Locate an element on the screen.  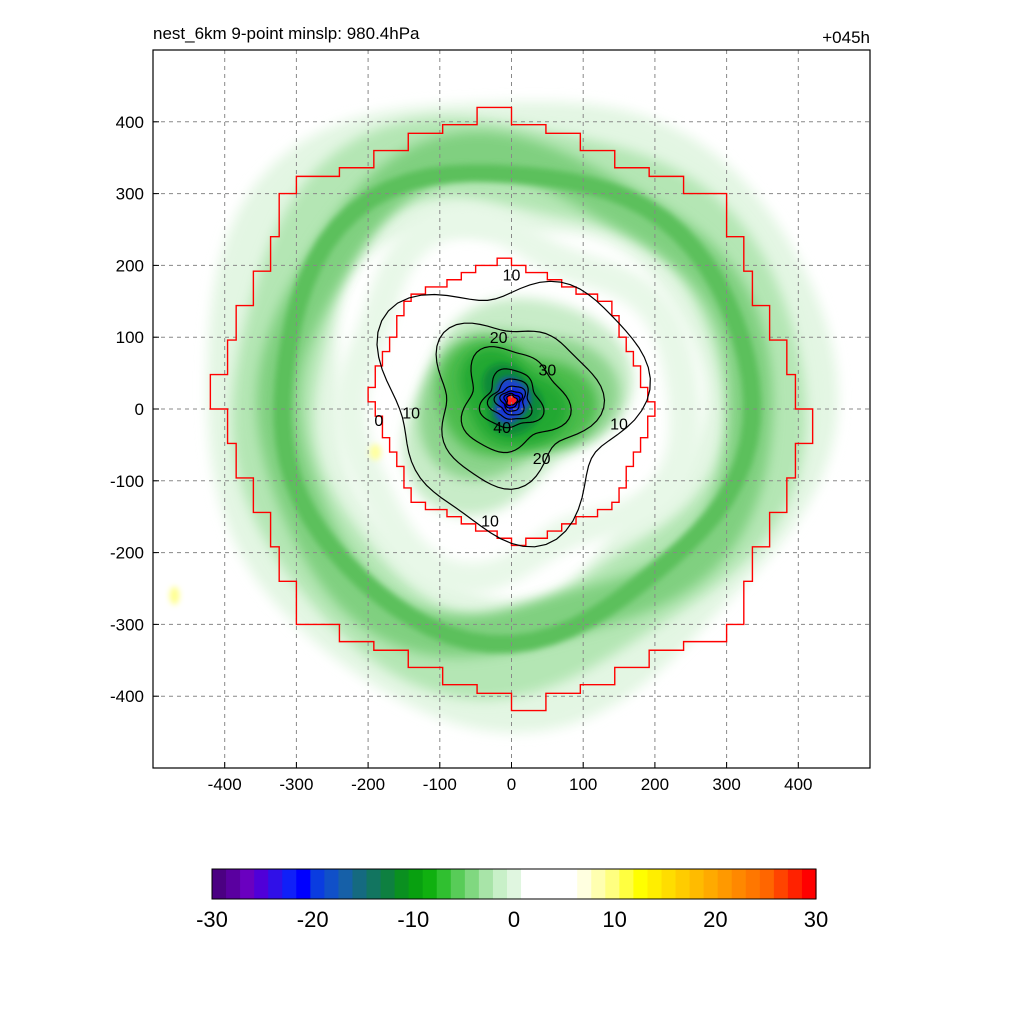
chart-time-label: +045h is located at coordinates (846, 37).